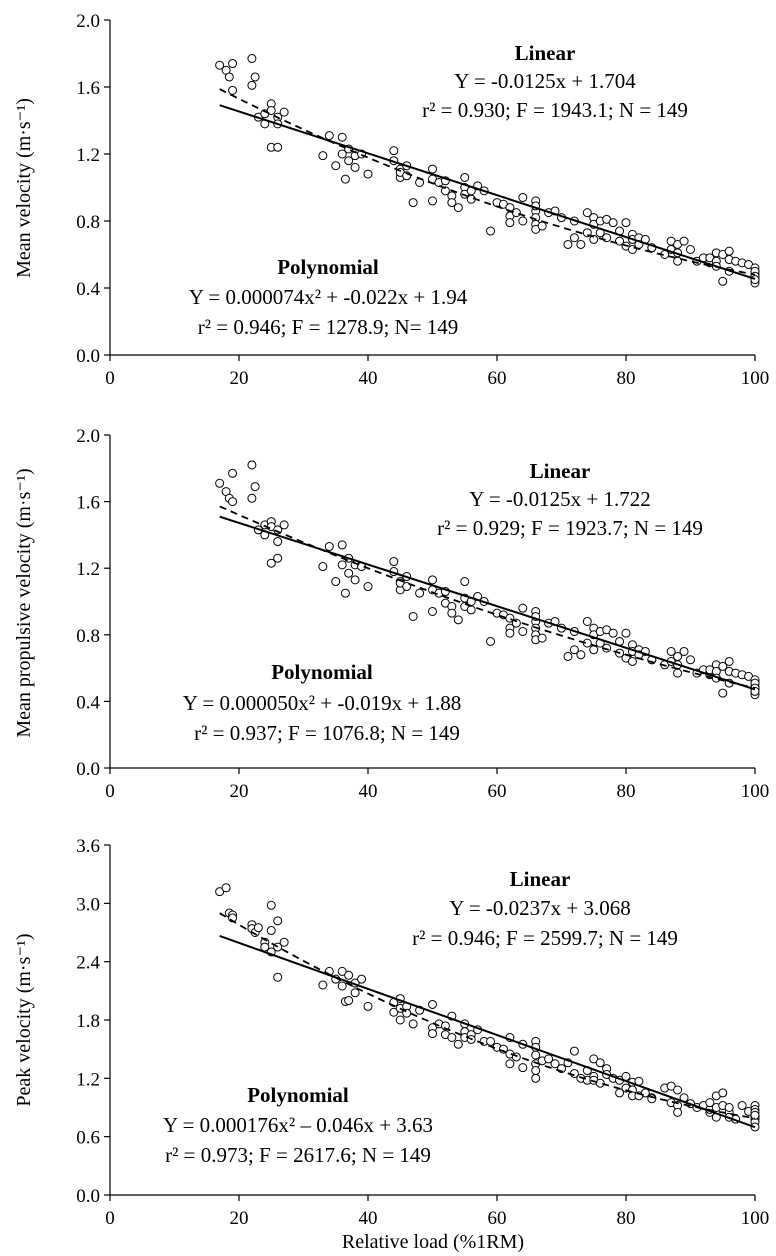 The image size is (776, 1256). What do you see at coordinates (560, 499) in the screenshot?
I see `linear-equation: Y = -0.0125x + 1.722` at bounding box center [560, 499].